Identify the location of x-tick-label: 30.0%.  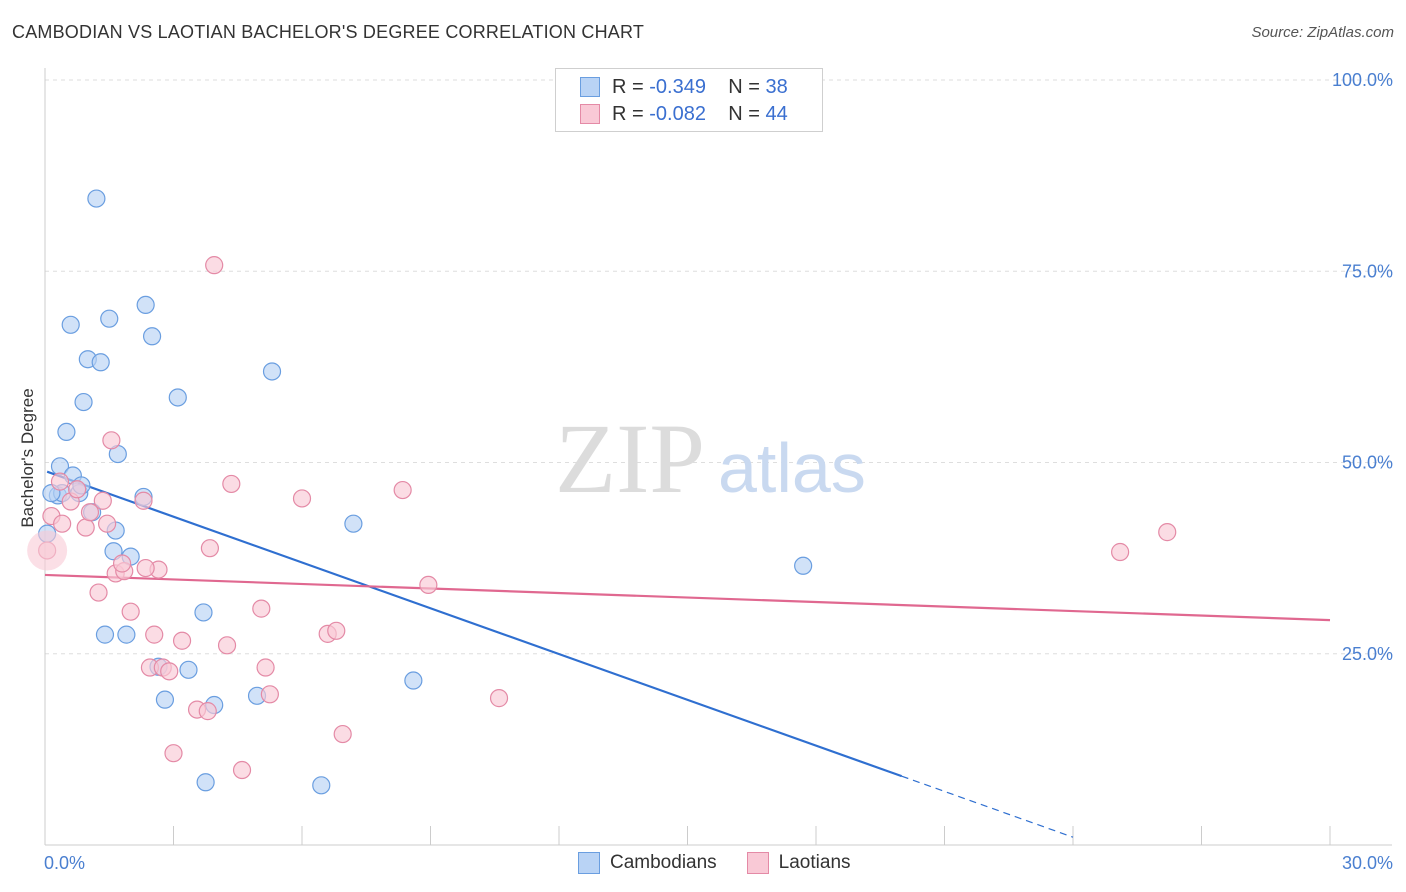
(1367, 863).